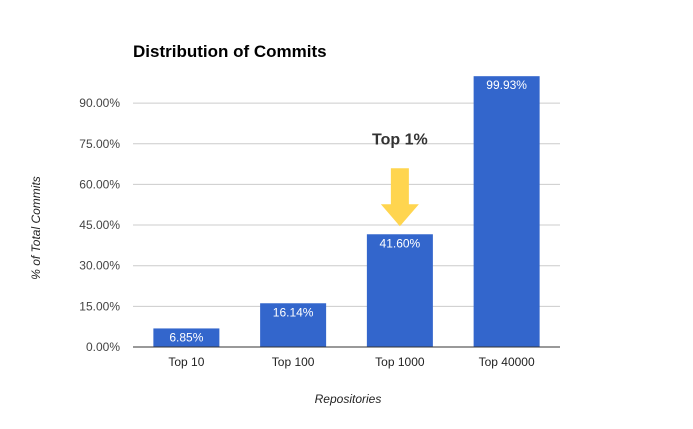 The image size is (693, 429). Describe the element at coordinates (351, 362) in the screenshot. I see `x-axis-ticks: Top 10 Top 100 Top 1000 Top 40000` at that location.